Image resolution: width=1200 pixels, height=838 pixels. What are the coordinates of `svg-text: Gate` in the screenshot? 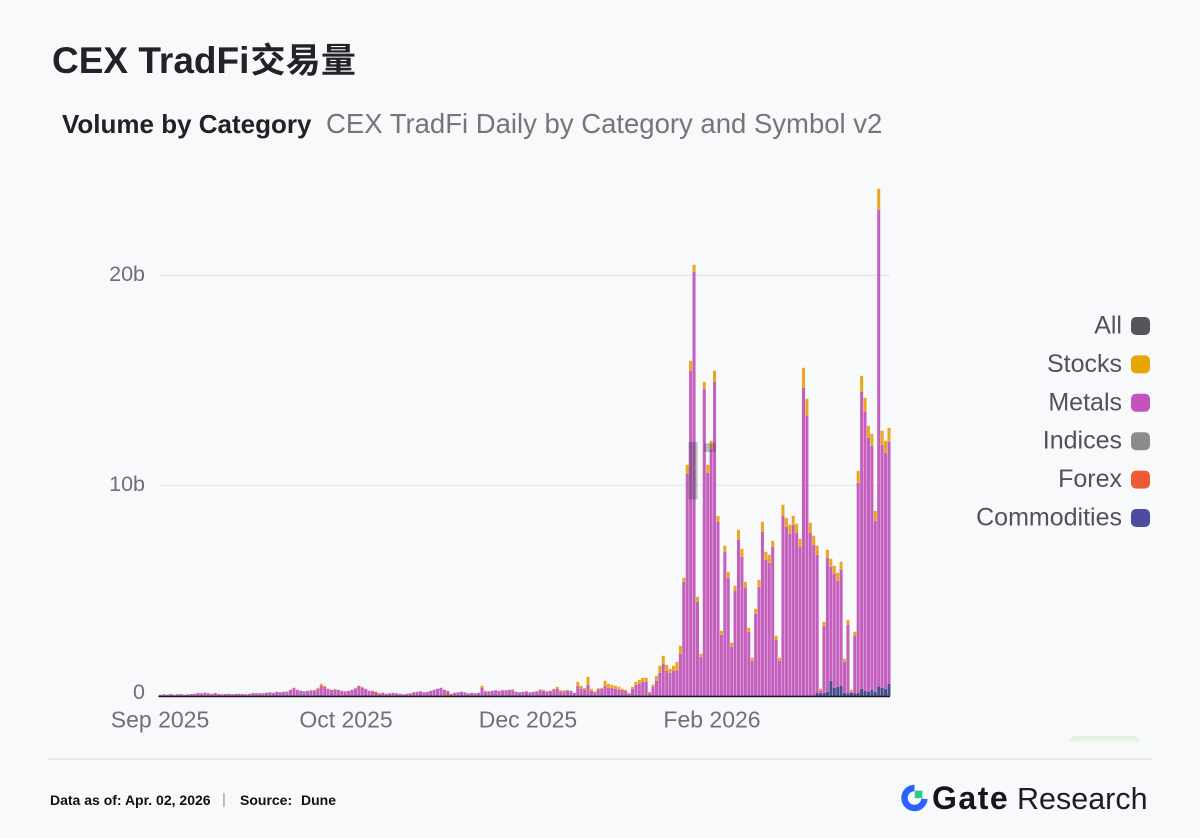 It's located at (970, 798).